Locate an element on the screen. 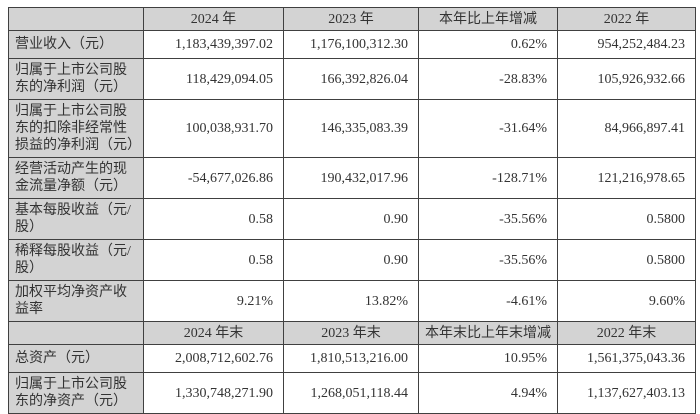 The width and height of the screenshot is (700, 414). value-cell: 13.82% is located at coordinates (351, 301).